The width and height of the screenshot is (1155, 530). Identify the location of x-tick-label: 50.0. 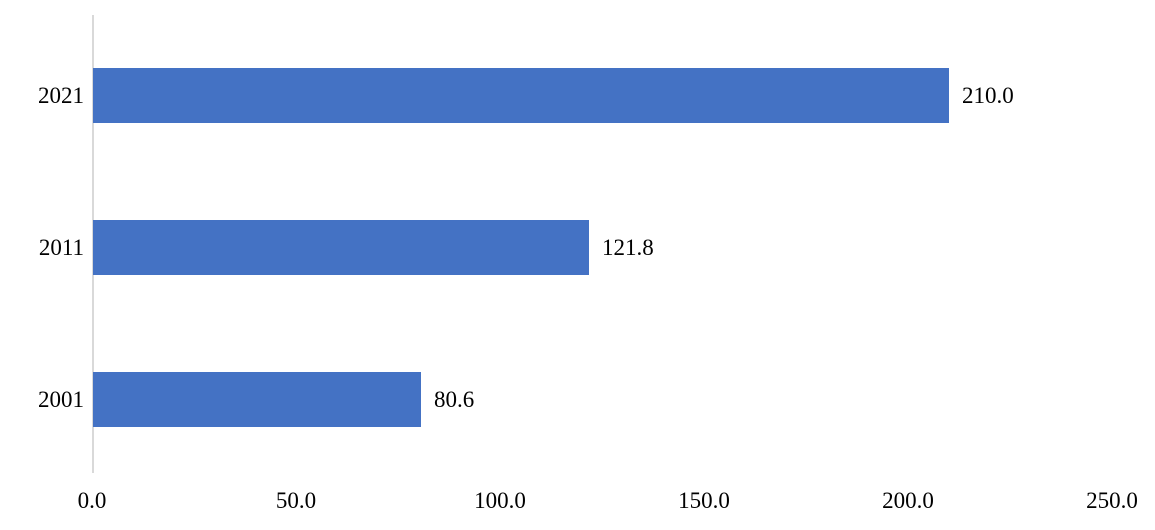
(296, 500).